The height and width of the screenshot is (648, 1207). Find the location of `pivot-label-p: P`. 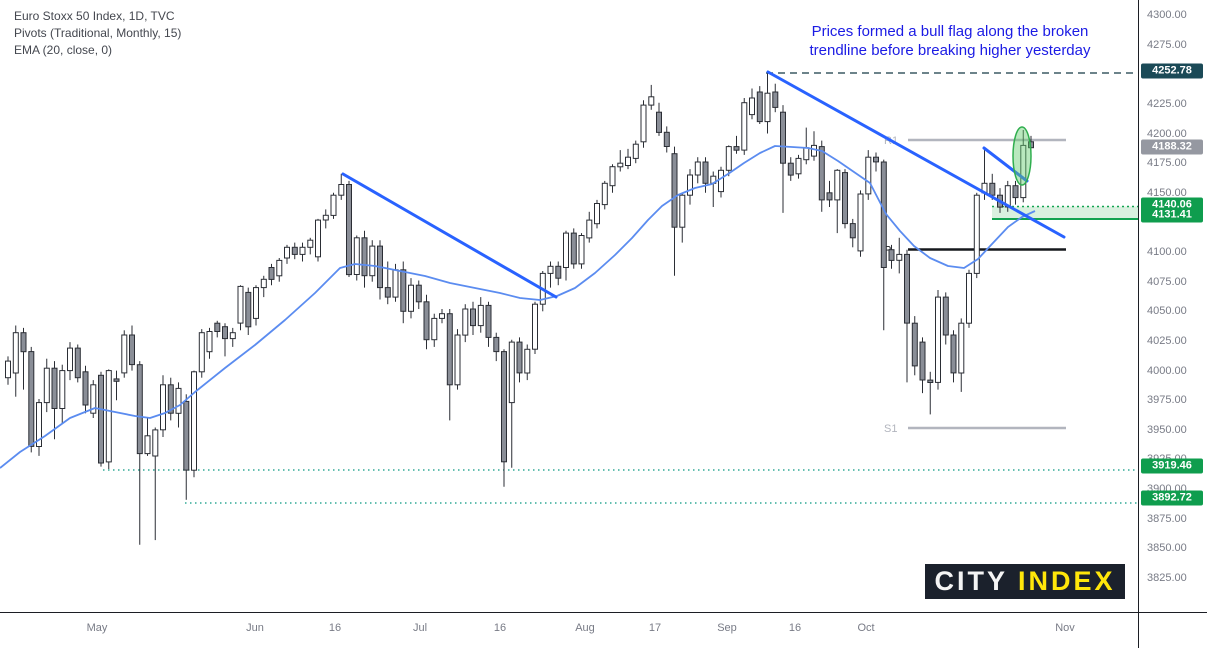

pivot-label-p: P is located at coordinates (887, 251).